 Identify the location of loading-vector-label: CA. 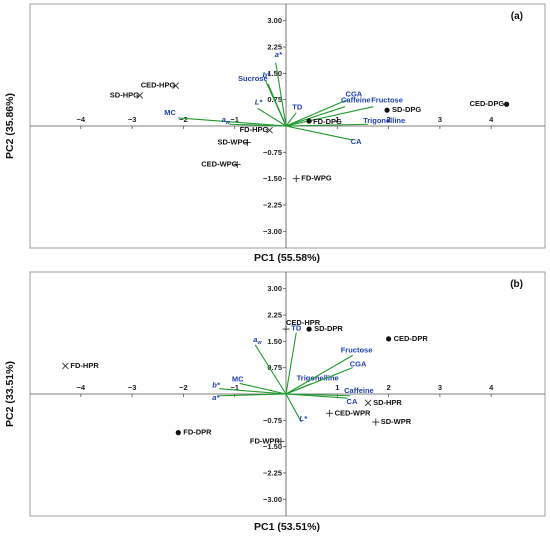
(352, 401).